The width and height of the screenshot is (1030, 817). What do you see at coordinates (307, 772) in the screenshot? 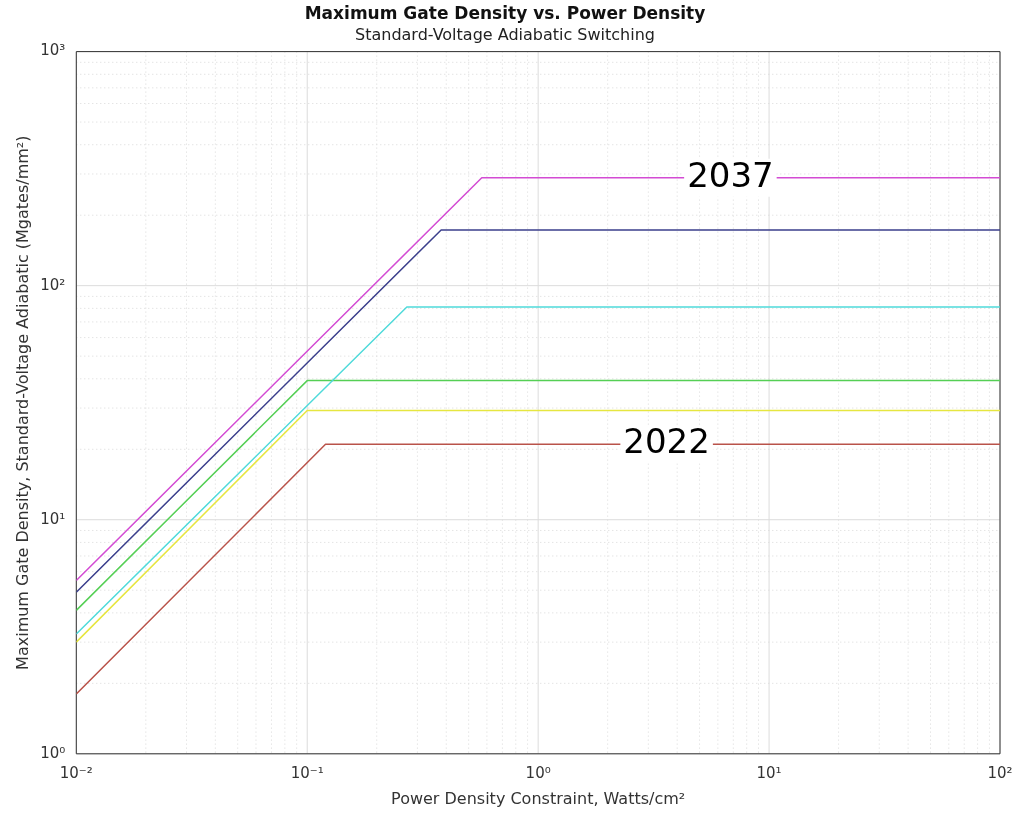
I see `x-tick-label: 10⁻¹` at bounding box center [307, 772].